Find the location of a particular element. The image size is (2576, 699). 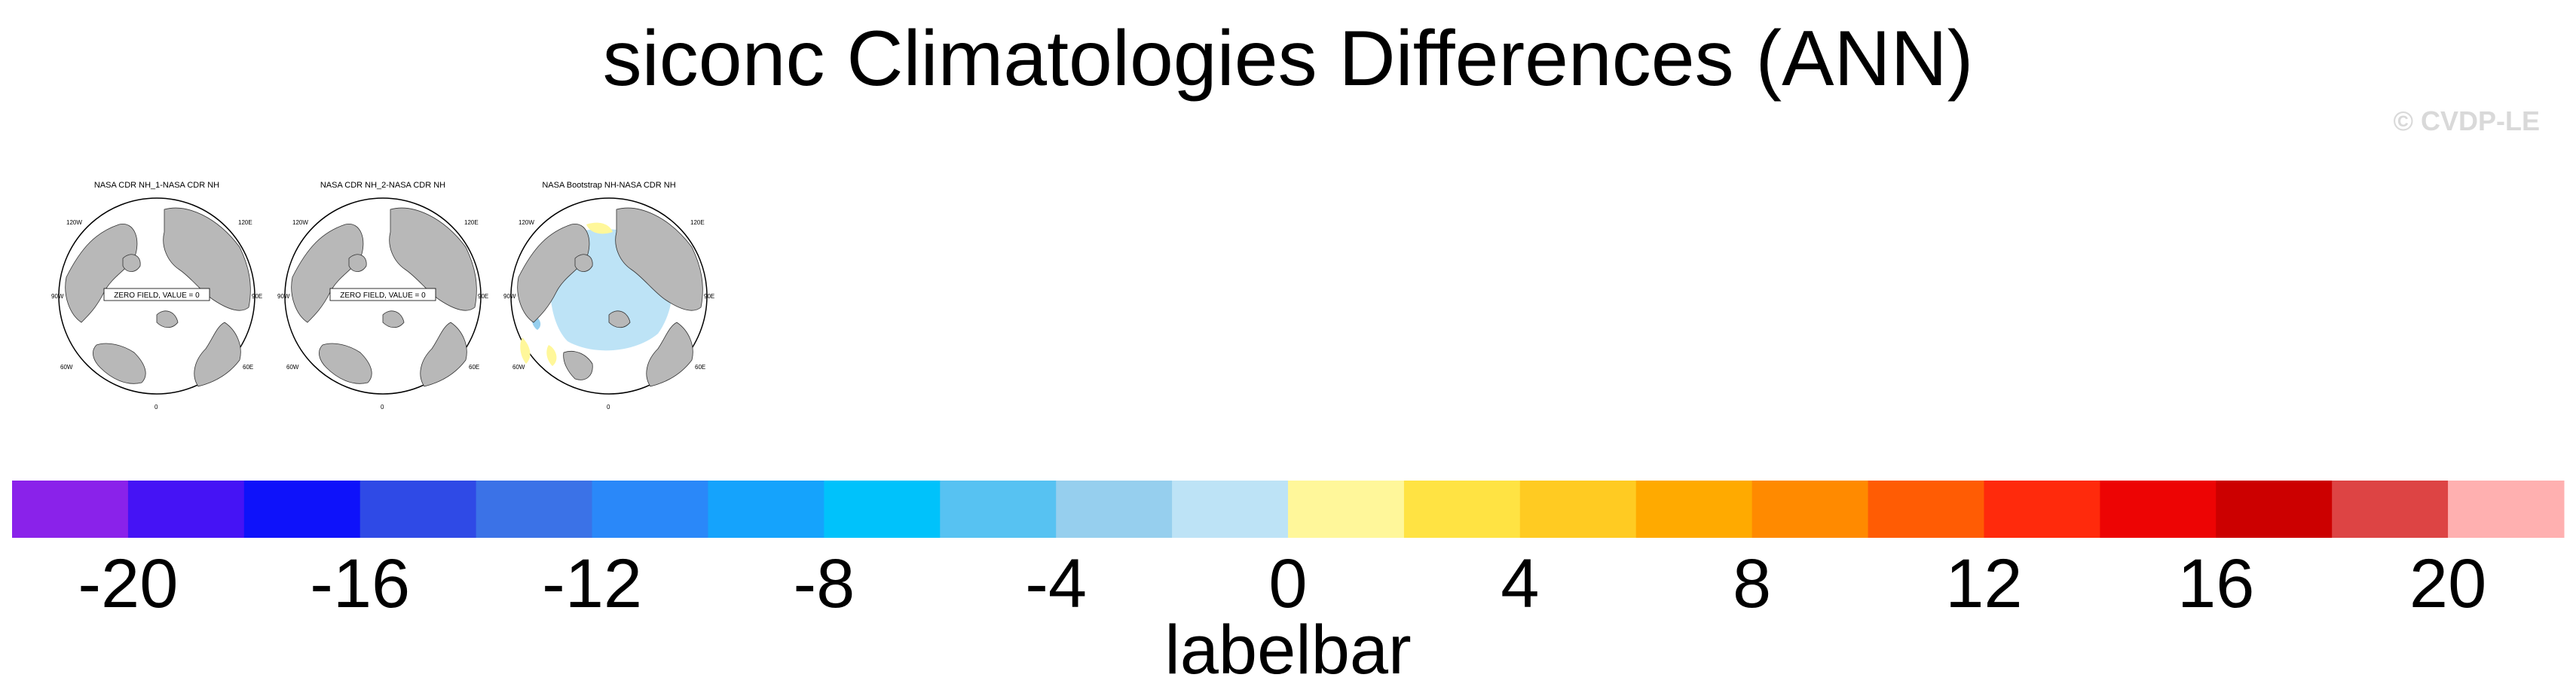

colorbar-tick-label: -12 is located at coordinates (592, 583).